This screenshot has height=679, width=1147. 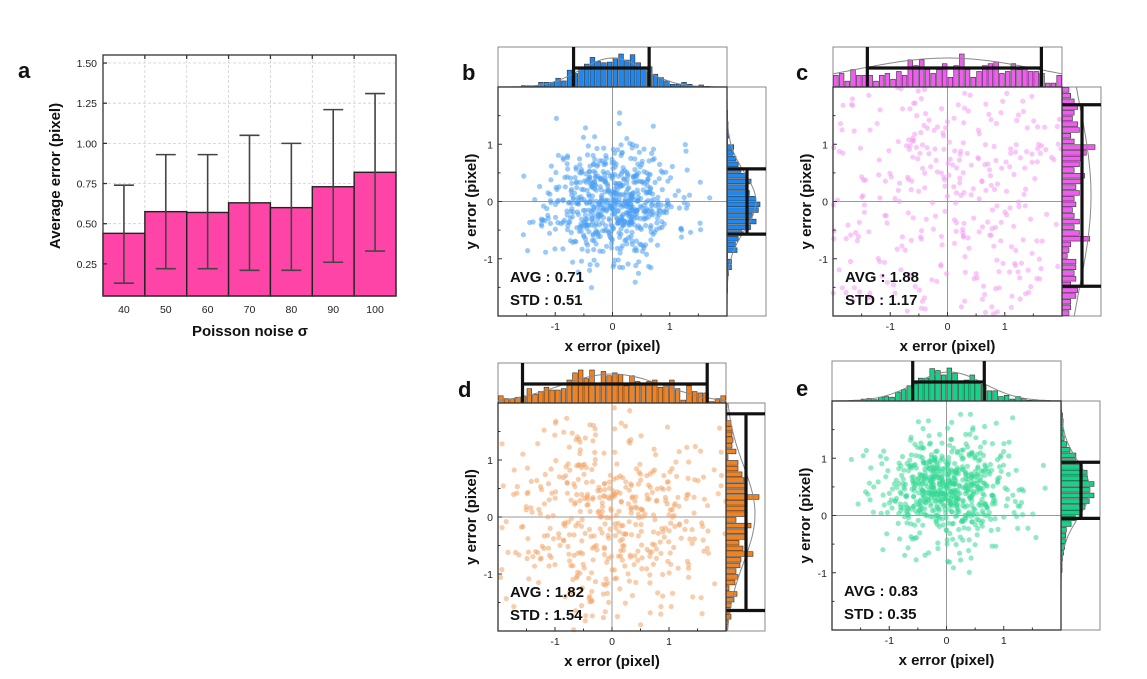 What do you see at coordinates (881, 300) in the screenshot?
I see `std-stat: STD : 1.17` at bounding box center [881, 300].